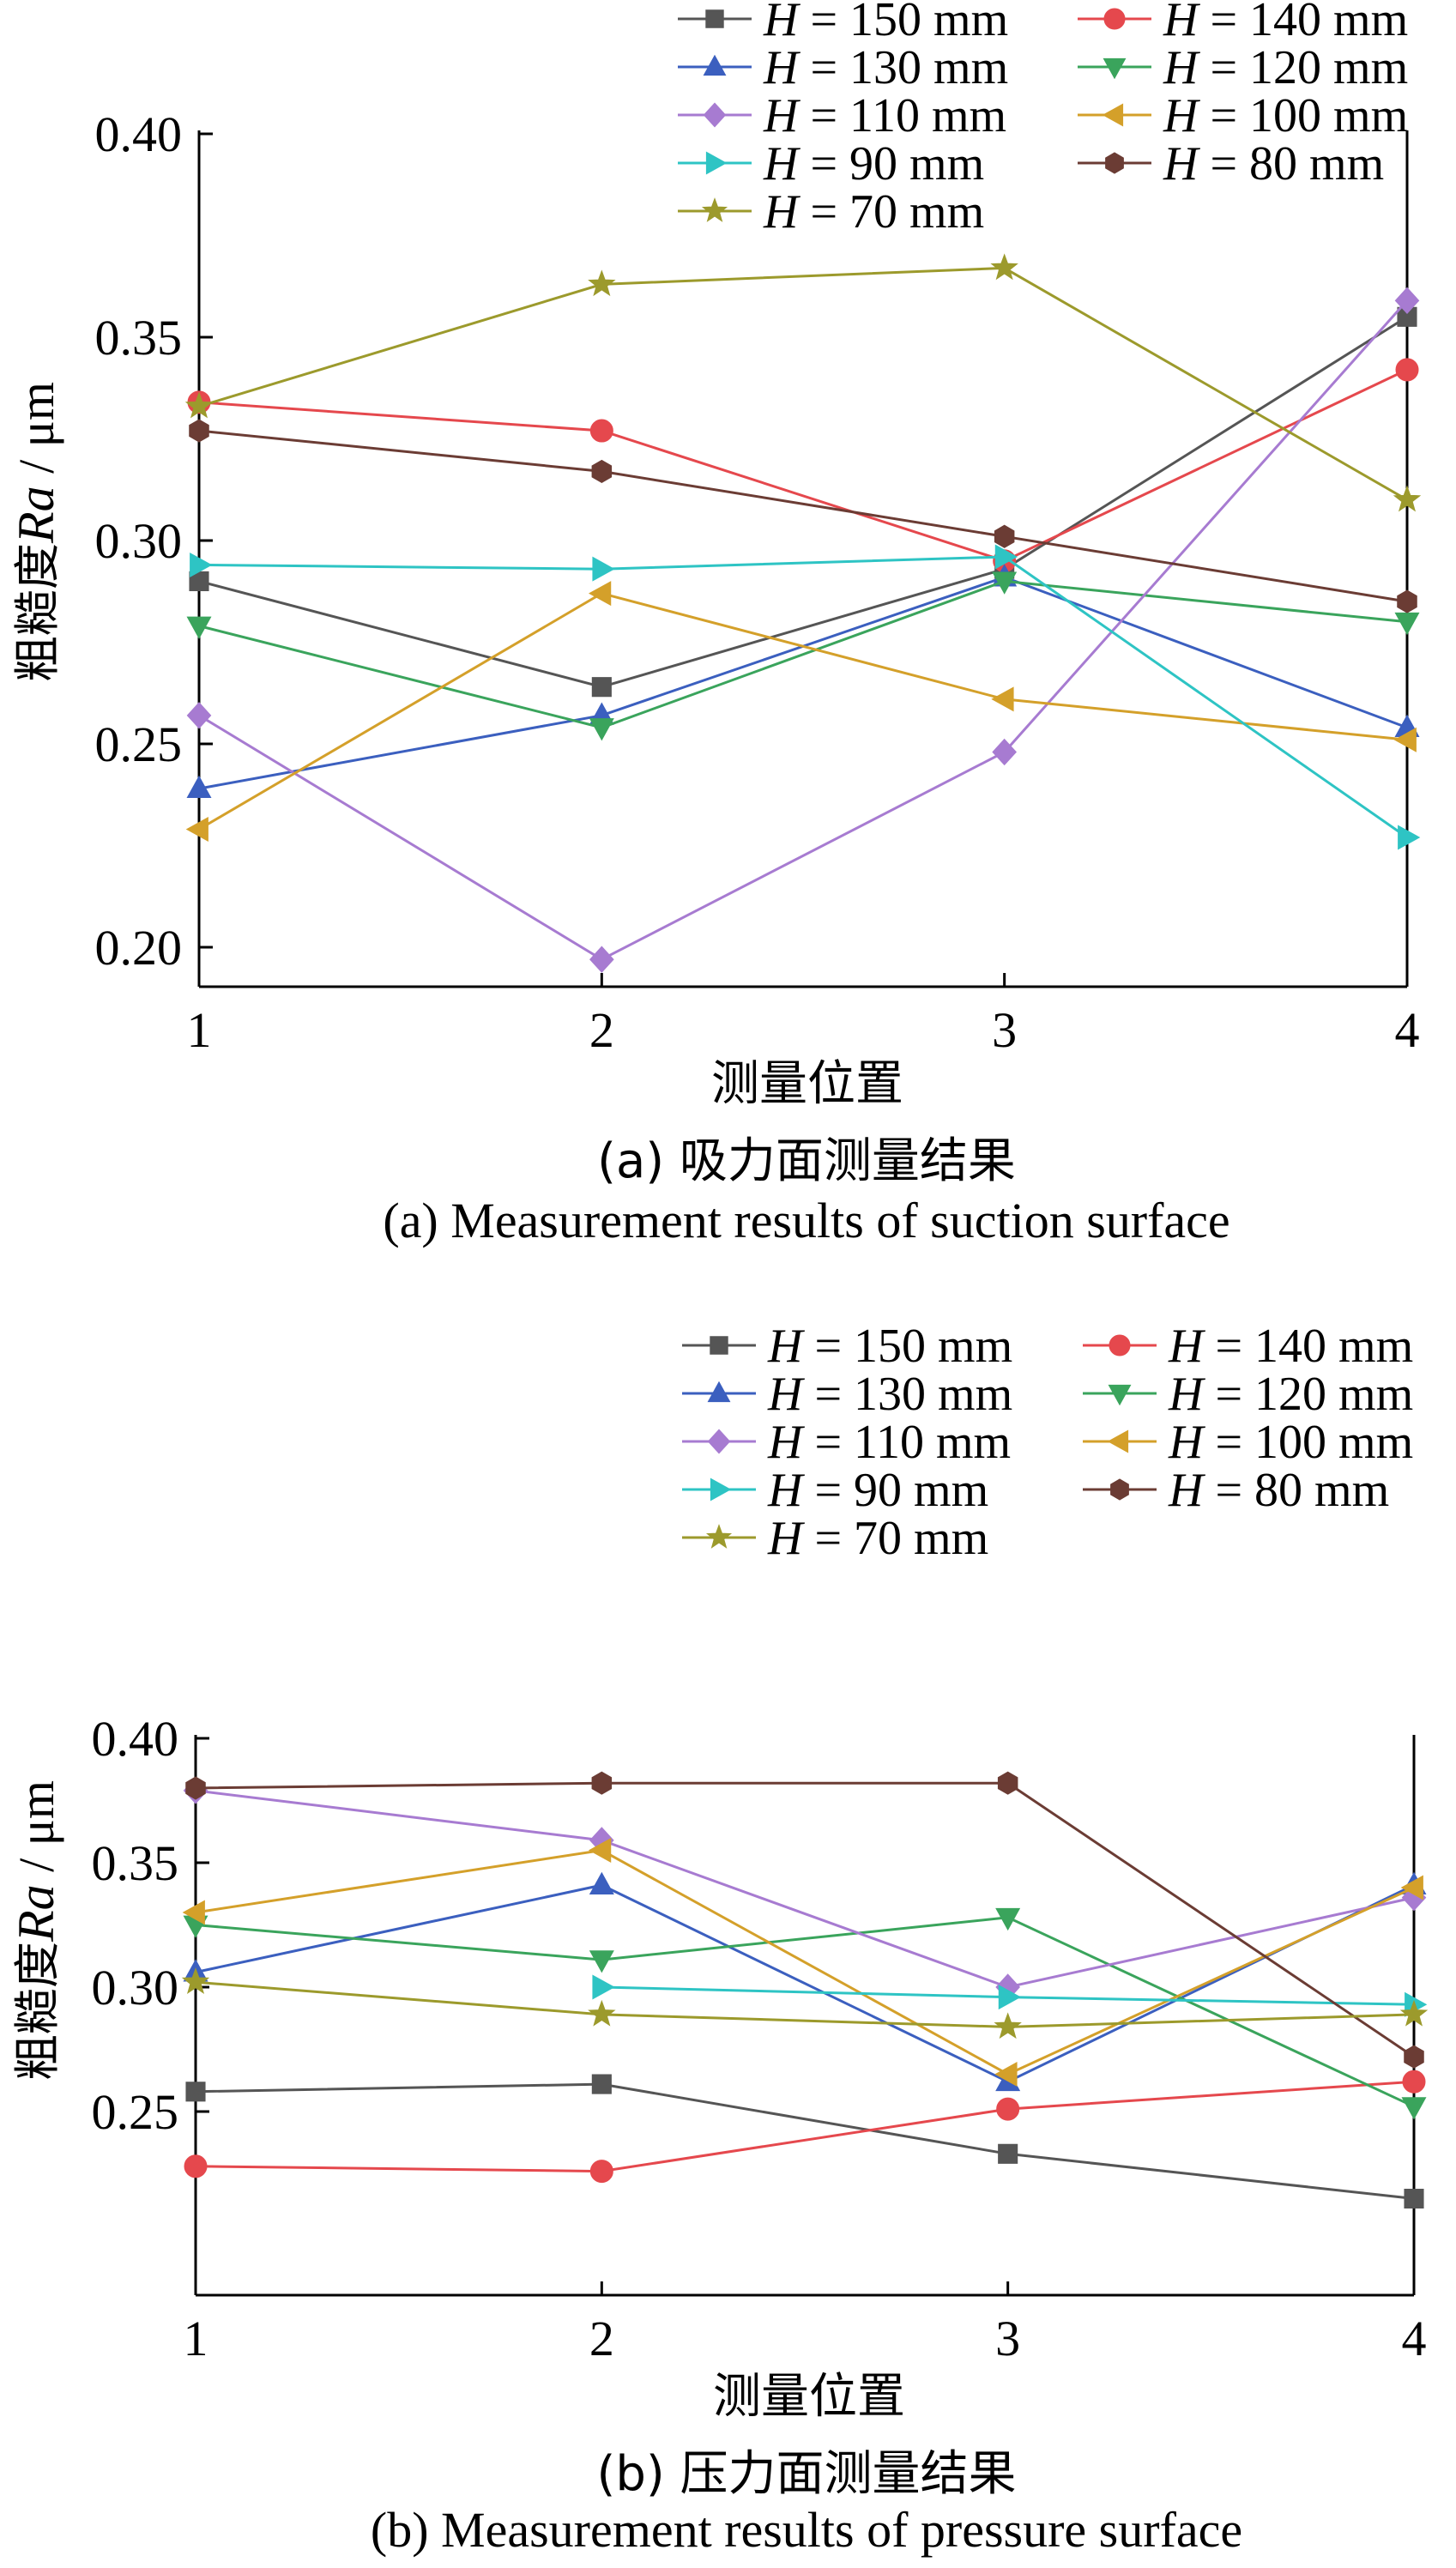 Image resolution: width=1456 pixels, height=2568 pixels. Describe the element at coordinates (877, 1538) in the screenshot. I see `legend-label: H = 70 mm` at that location.